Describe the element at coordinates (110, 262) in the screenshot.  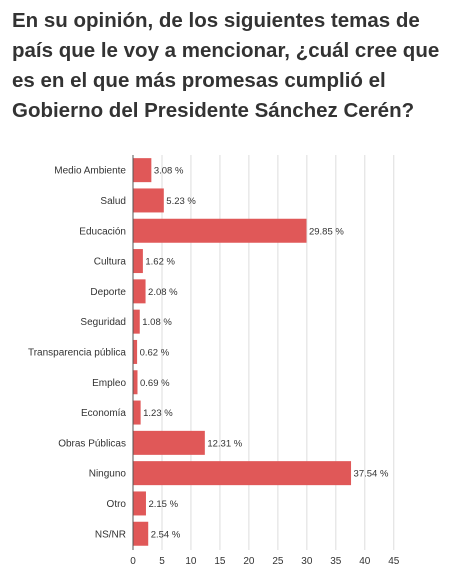
I see `category-label: Cultura` at that location.